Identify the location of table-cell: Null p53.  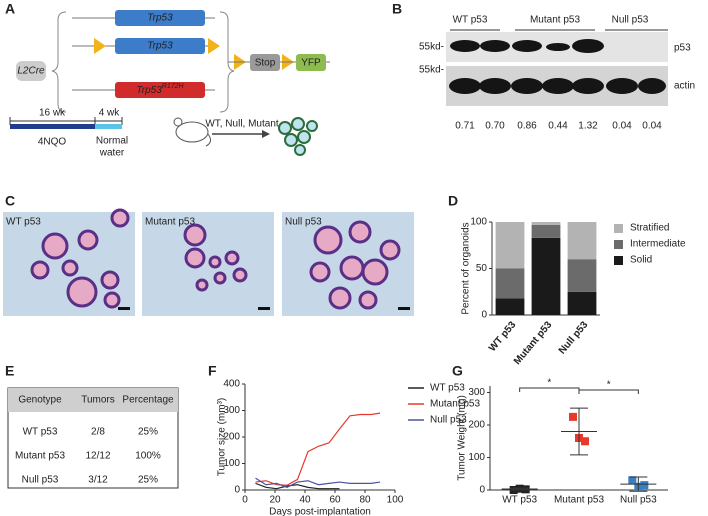
(40, 480).